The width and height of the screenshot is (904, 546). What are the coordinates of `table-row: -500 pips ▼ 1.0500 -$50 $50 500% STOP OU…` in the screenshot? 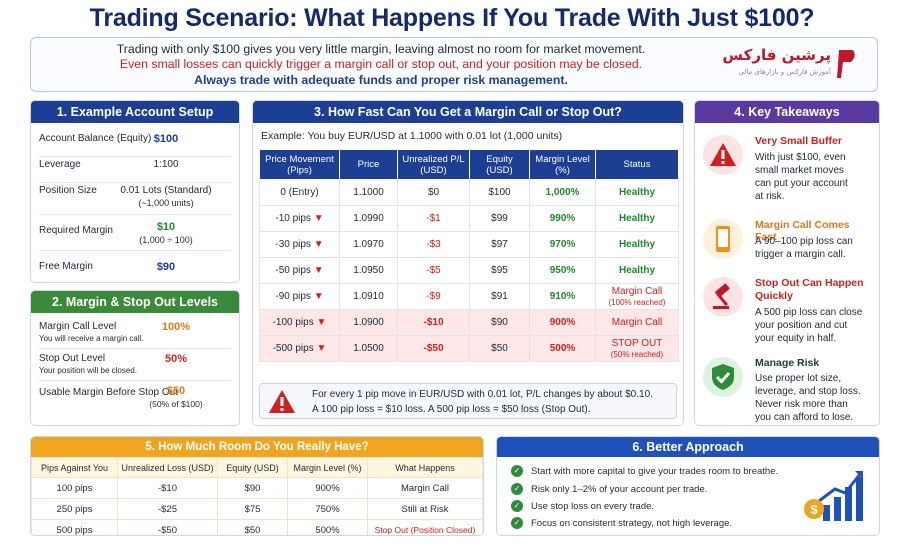 It's located at (469, 348).